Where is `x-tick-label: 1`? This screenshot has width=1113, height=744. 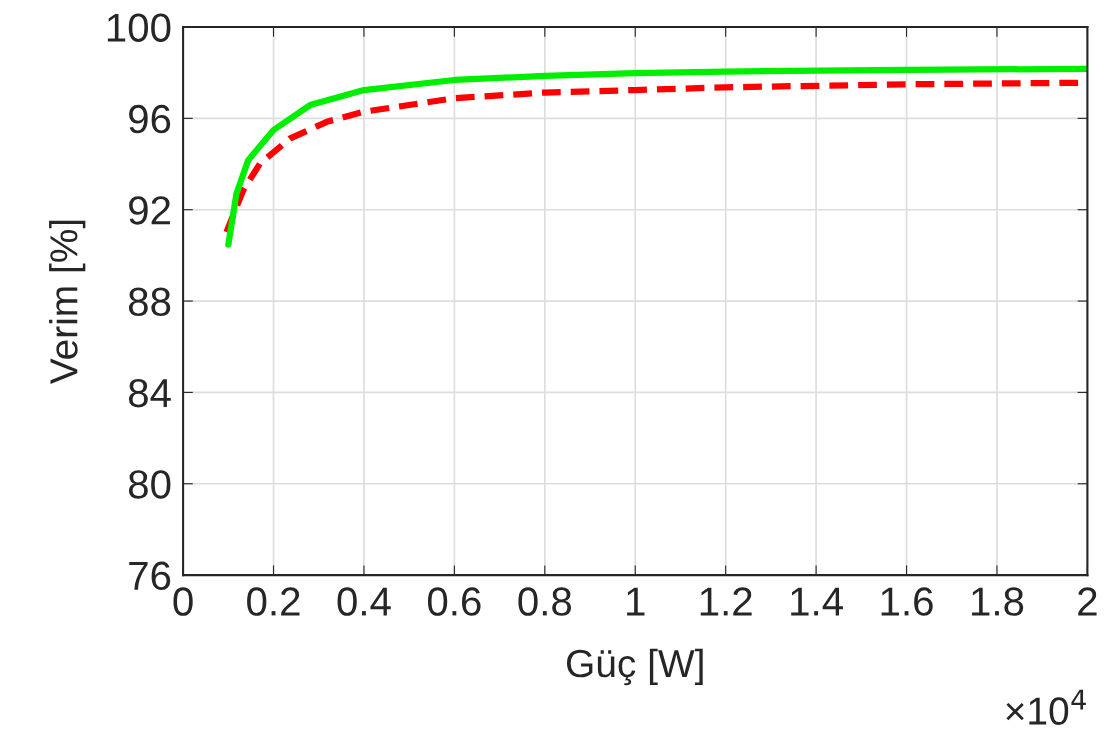 x-tick-label: 1 is located at coordinates (636, 601).